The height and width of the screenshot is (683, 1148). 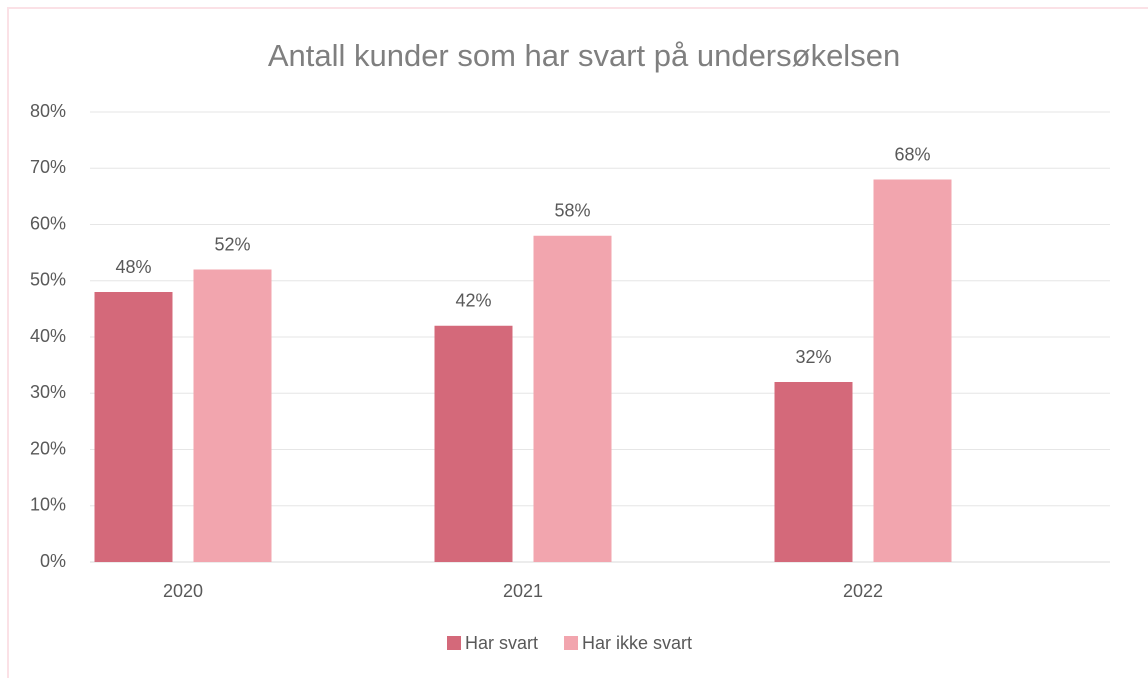 What do you see at coordinates (183, 591) in the screenshot?
I see `x-tick-label: 2020` at bounding box center [183, 591].